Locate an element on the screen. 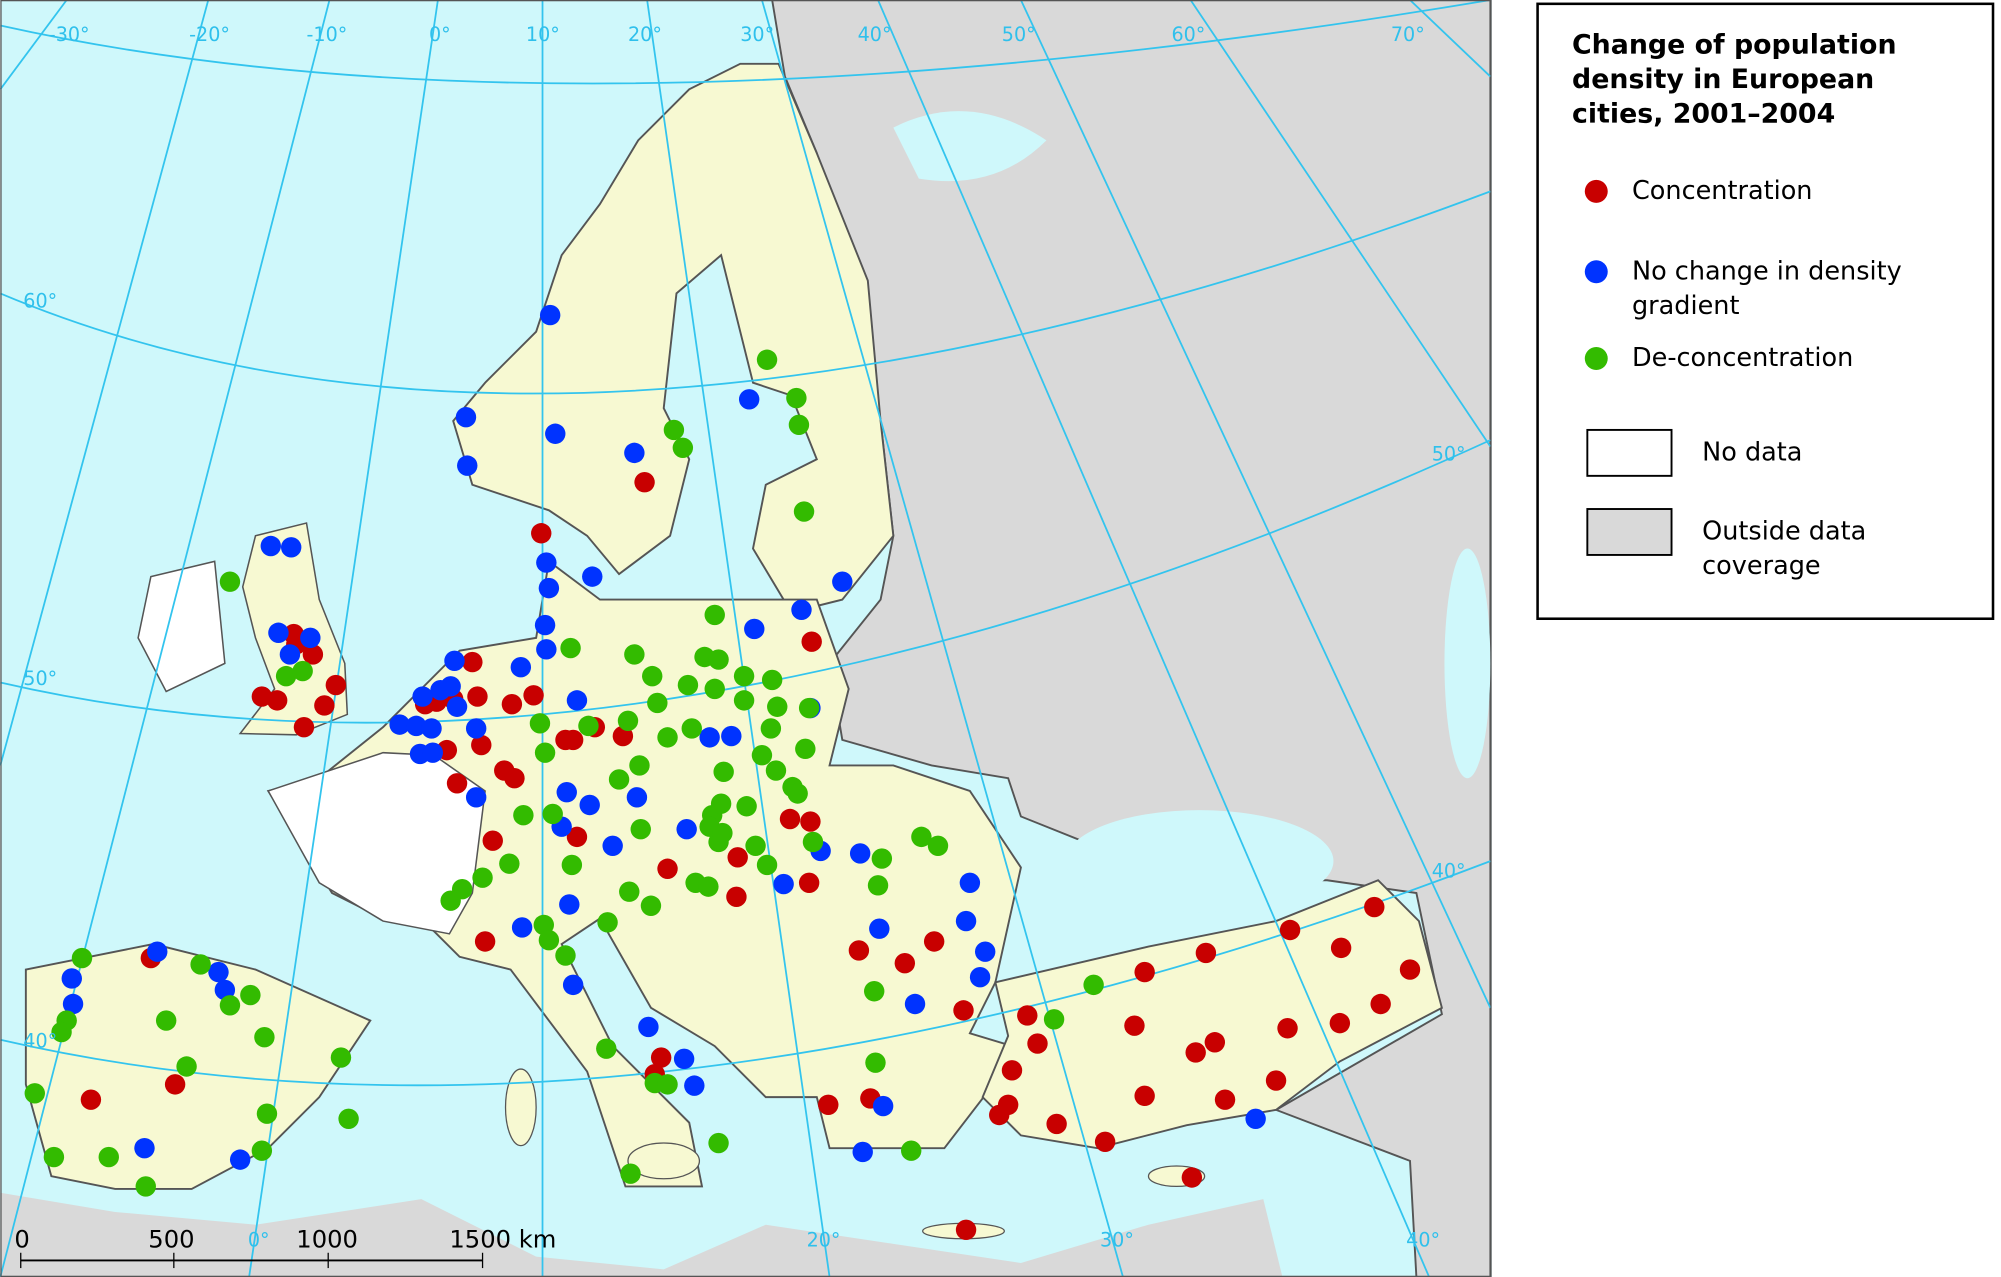 This screenshot has width=2001, height=1277. north-africa is located at coordinates (641, 1234).